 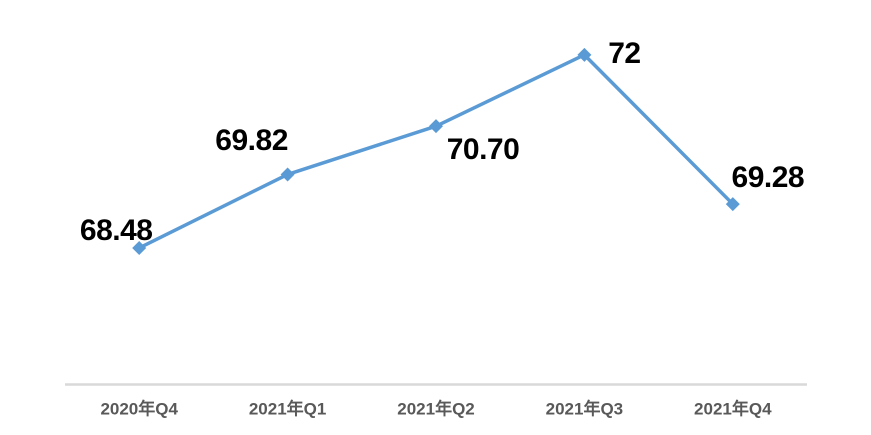 What do you see at coordinates (733, 409) in the screenshot?
I see `x-axis-tick-label: 2021年Q4` at bounding box center [733, 409].